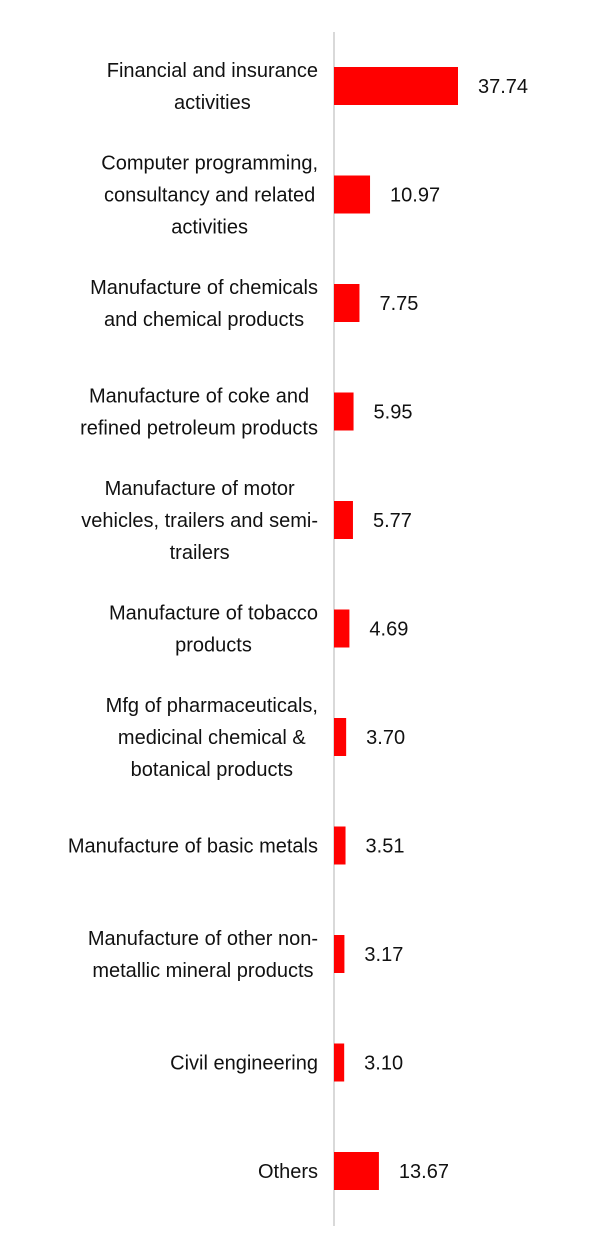 The height and width of the screenshot is (1250, 596). I want to click on category-label-1: Financial and insurance activities, so click(212, 87).